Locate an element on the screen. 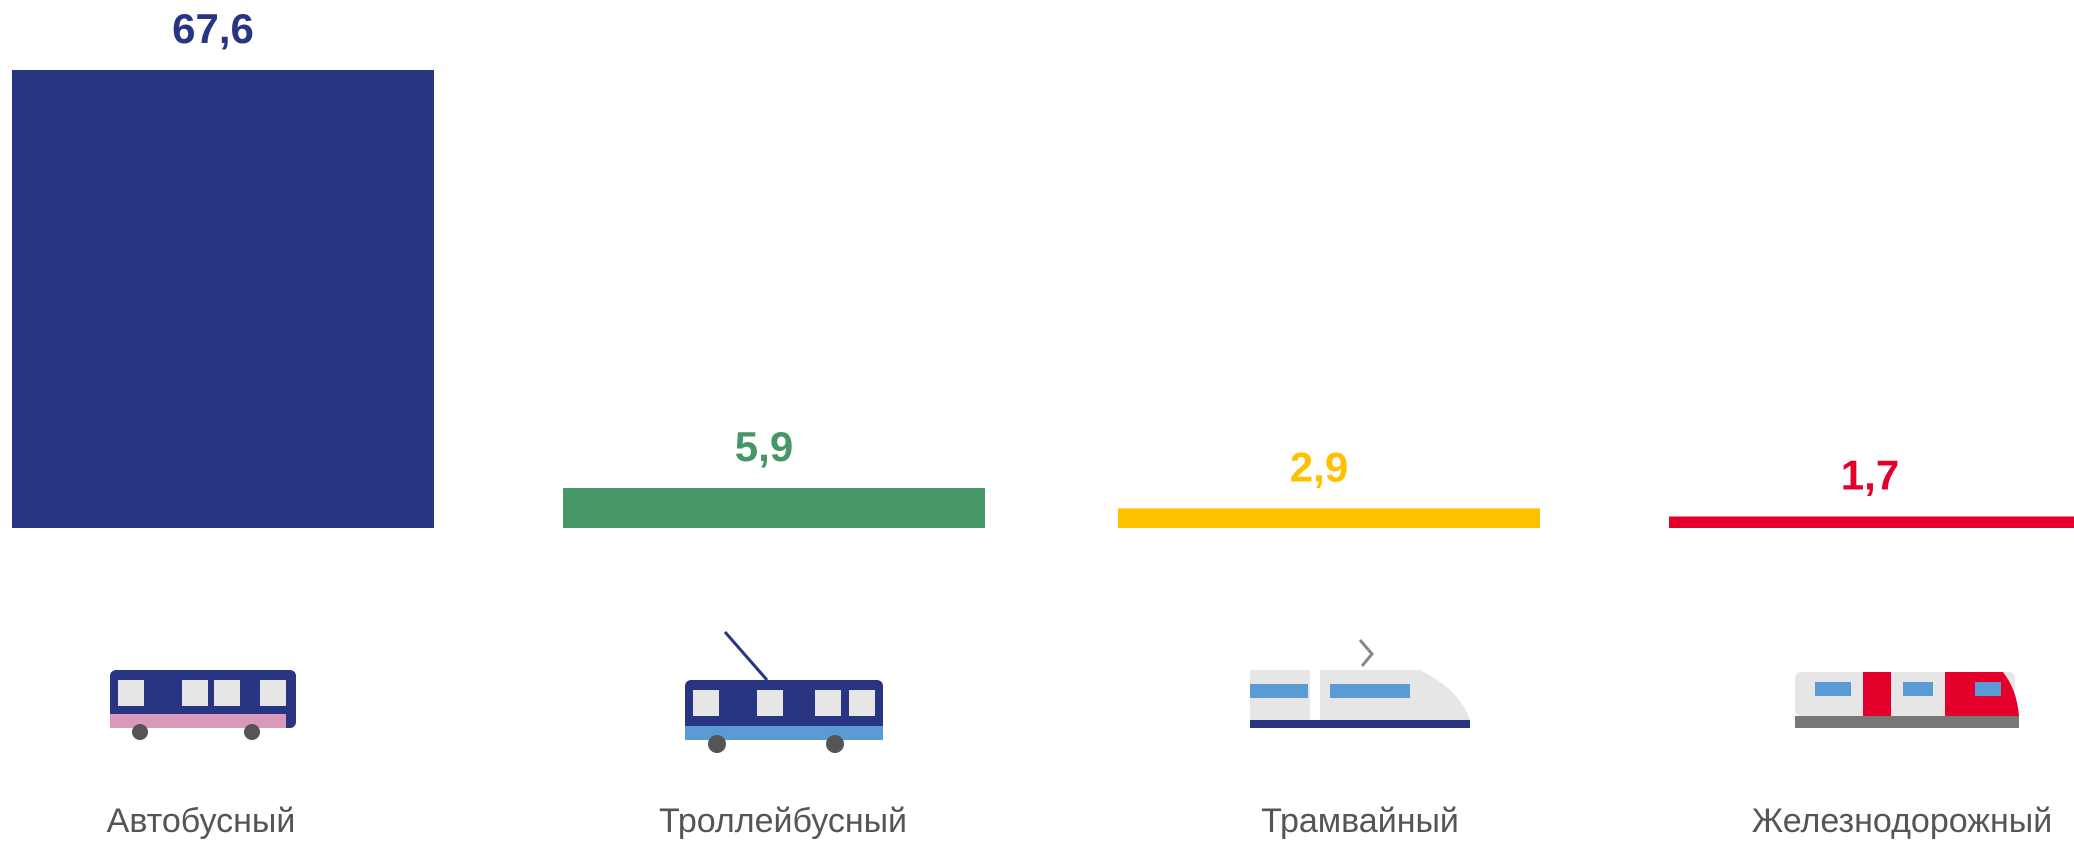 This screenshot has height=843, width=2074. value-label: 67,6 is located at coordinates (213, 28).